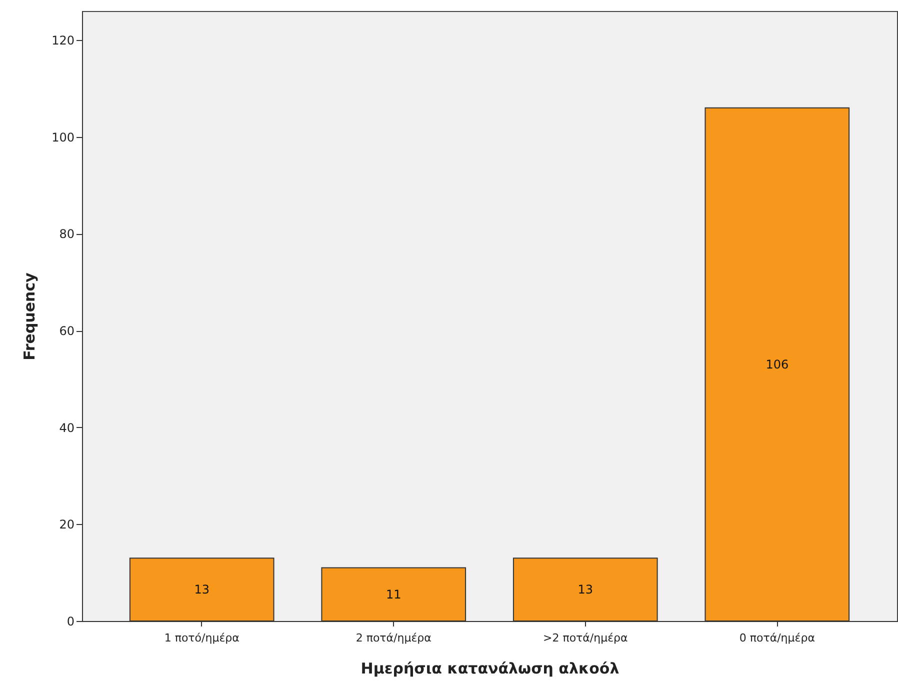 The image size is (898, 690). What do you see at coordinates (394, 638) in the screenshot?
I see `x-tick-label: 2 ποτά/ημέρα` at bounding box center [394, 638].